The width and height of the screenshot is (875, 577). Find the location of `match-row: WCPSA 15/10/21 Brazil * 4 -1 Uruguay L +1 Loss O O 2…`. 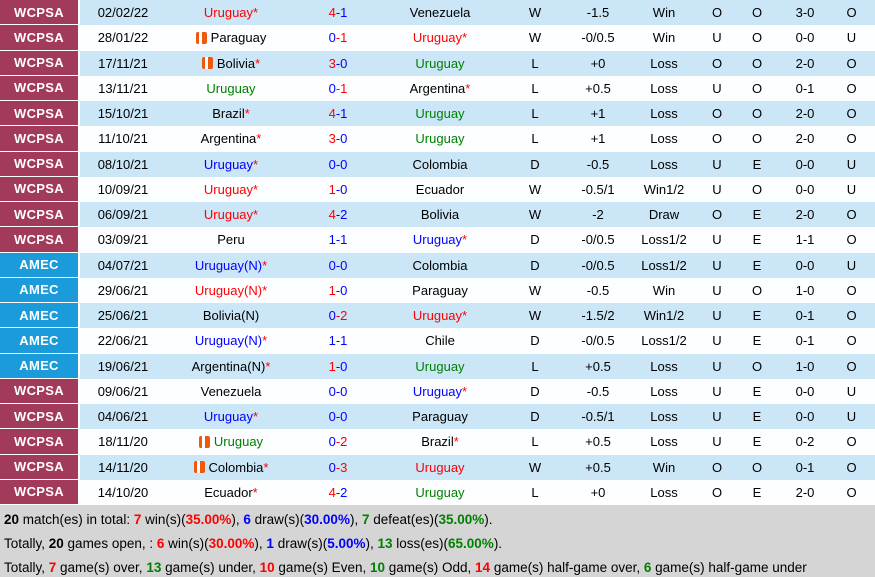

match-row: WCPSA 15/10/21 Brazil * 4 -1 Uruguay L +1 Loss O O 2… is located at coordinates (437, 114).